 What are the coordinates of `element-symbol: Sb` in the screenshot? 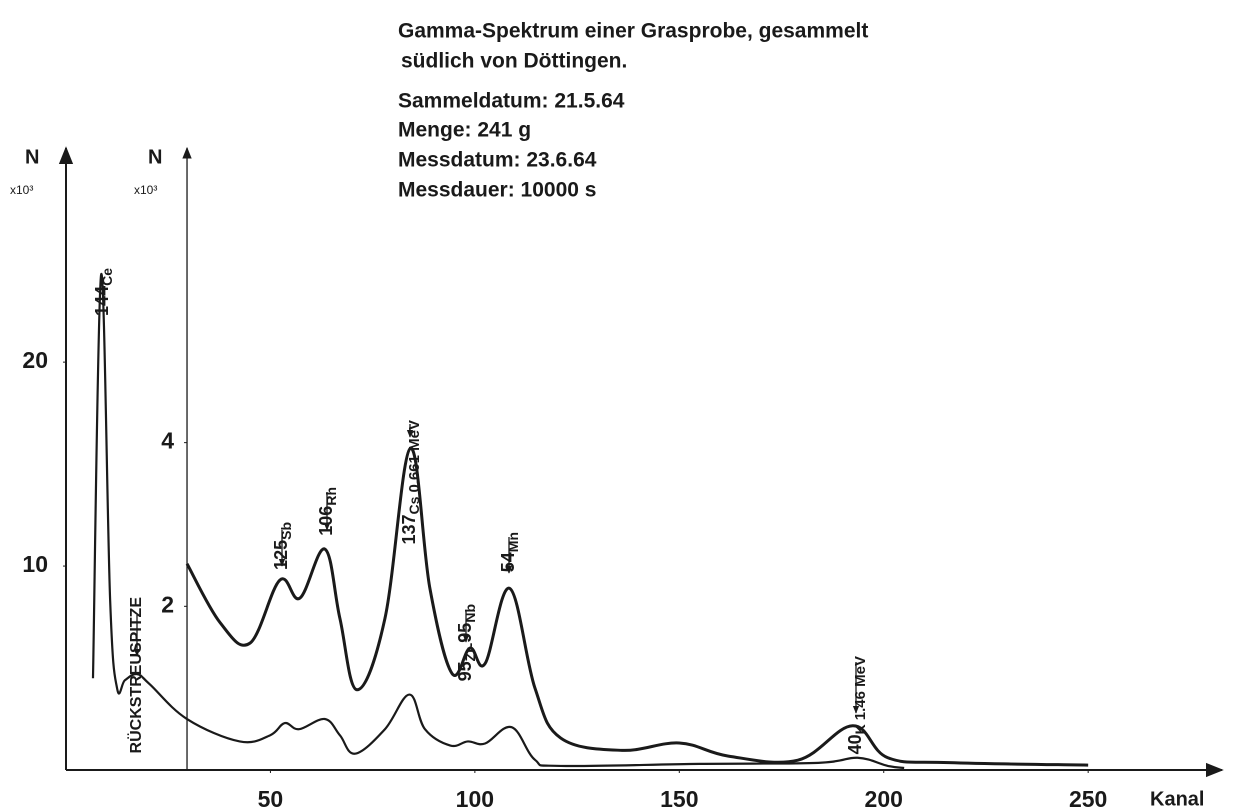 It's located at (286, 531).